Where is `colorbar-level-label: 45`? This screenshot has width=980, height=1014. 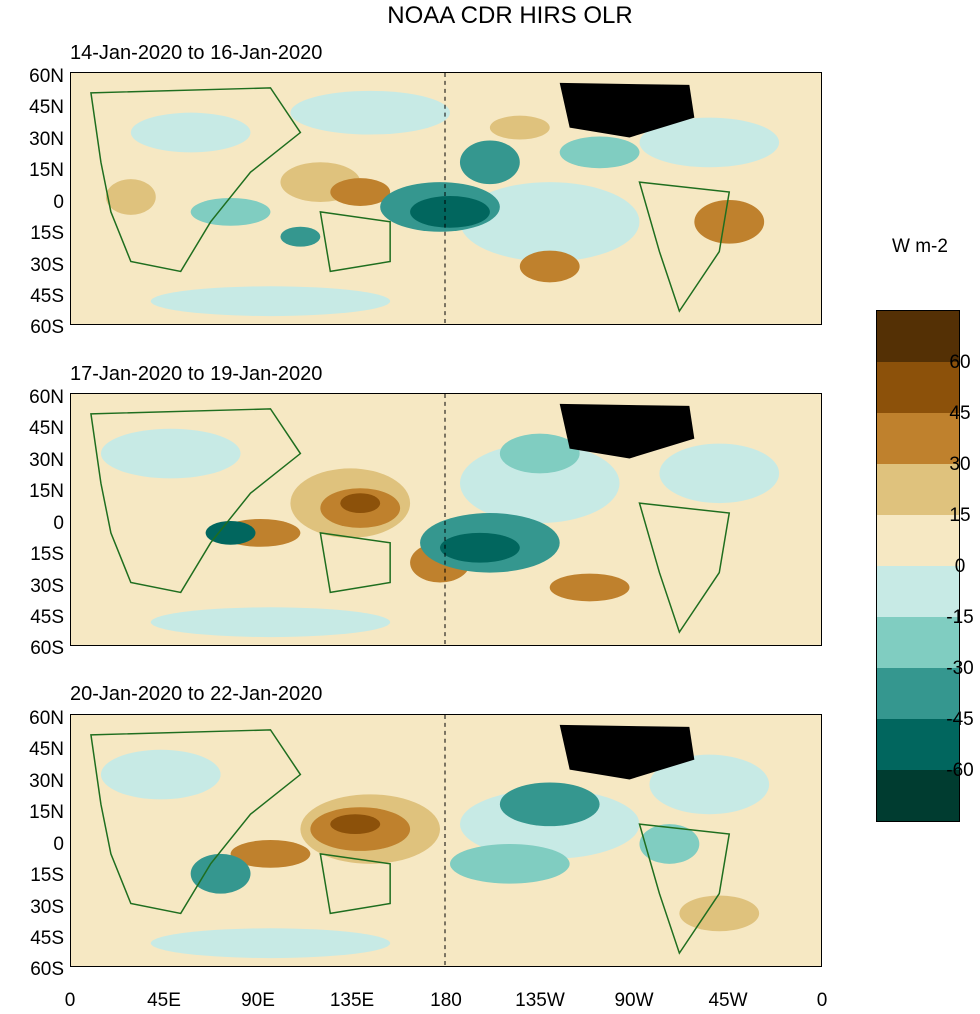 colorbar-level-label: 45 is located at coordinates (960, 413).